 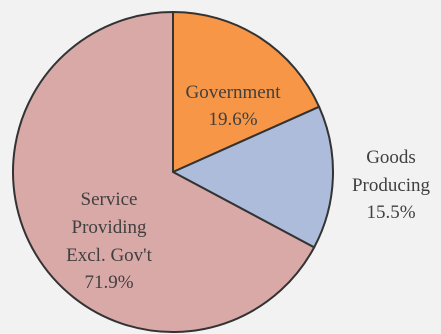 I want to click on slice-value-government: 19.6%, so click(x=232, y=119).